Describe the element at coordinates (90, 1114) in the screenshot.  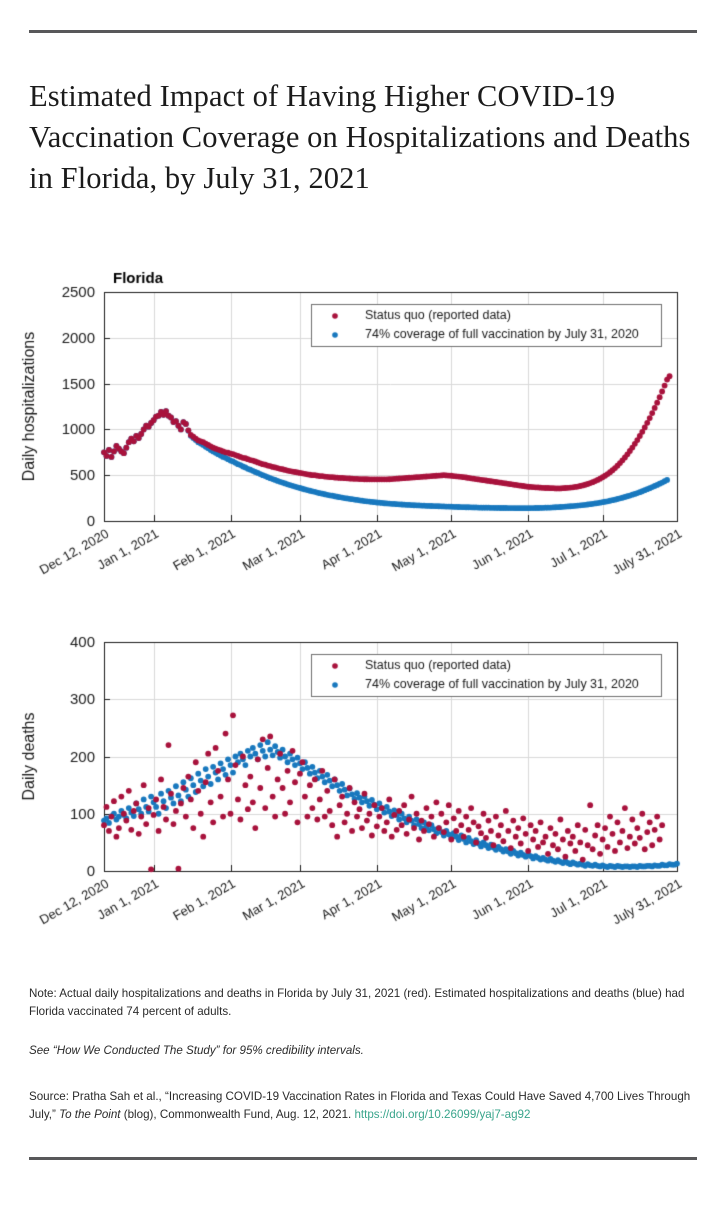
I see `source-publication: To the Point` at that location.